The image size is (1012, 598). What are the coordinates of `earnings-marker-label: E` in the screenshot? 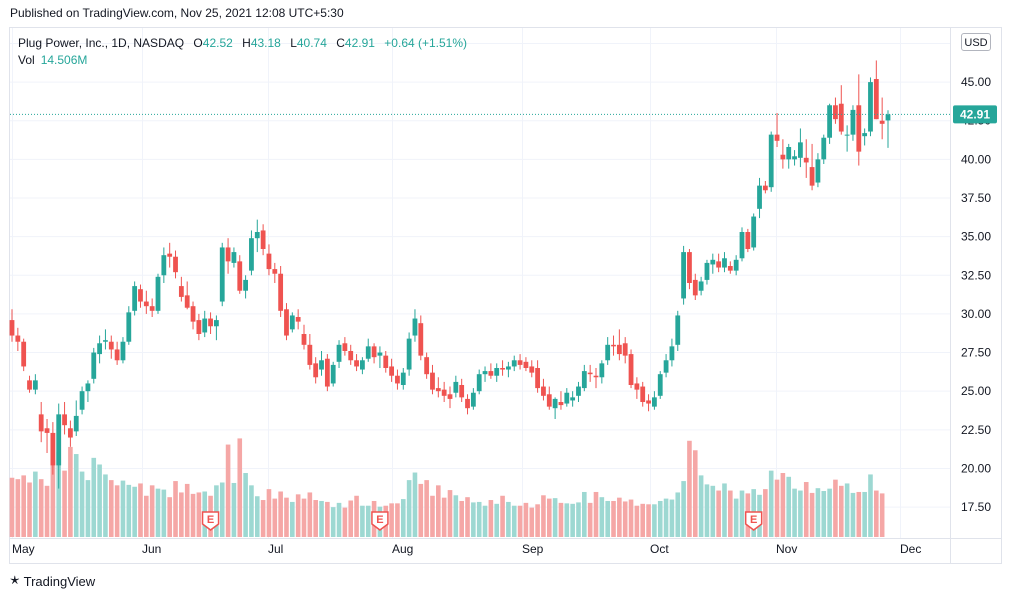 It's located at (753, 520).